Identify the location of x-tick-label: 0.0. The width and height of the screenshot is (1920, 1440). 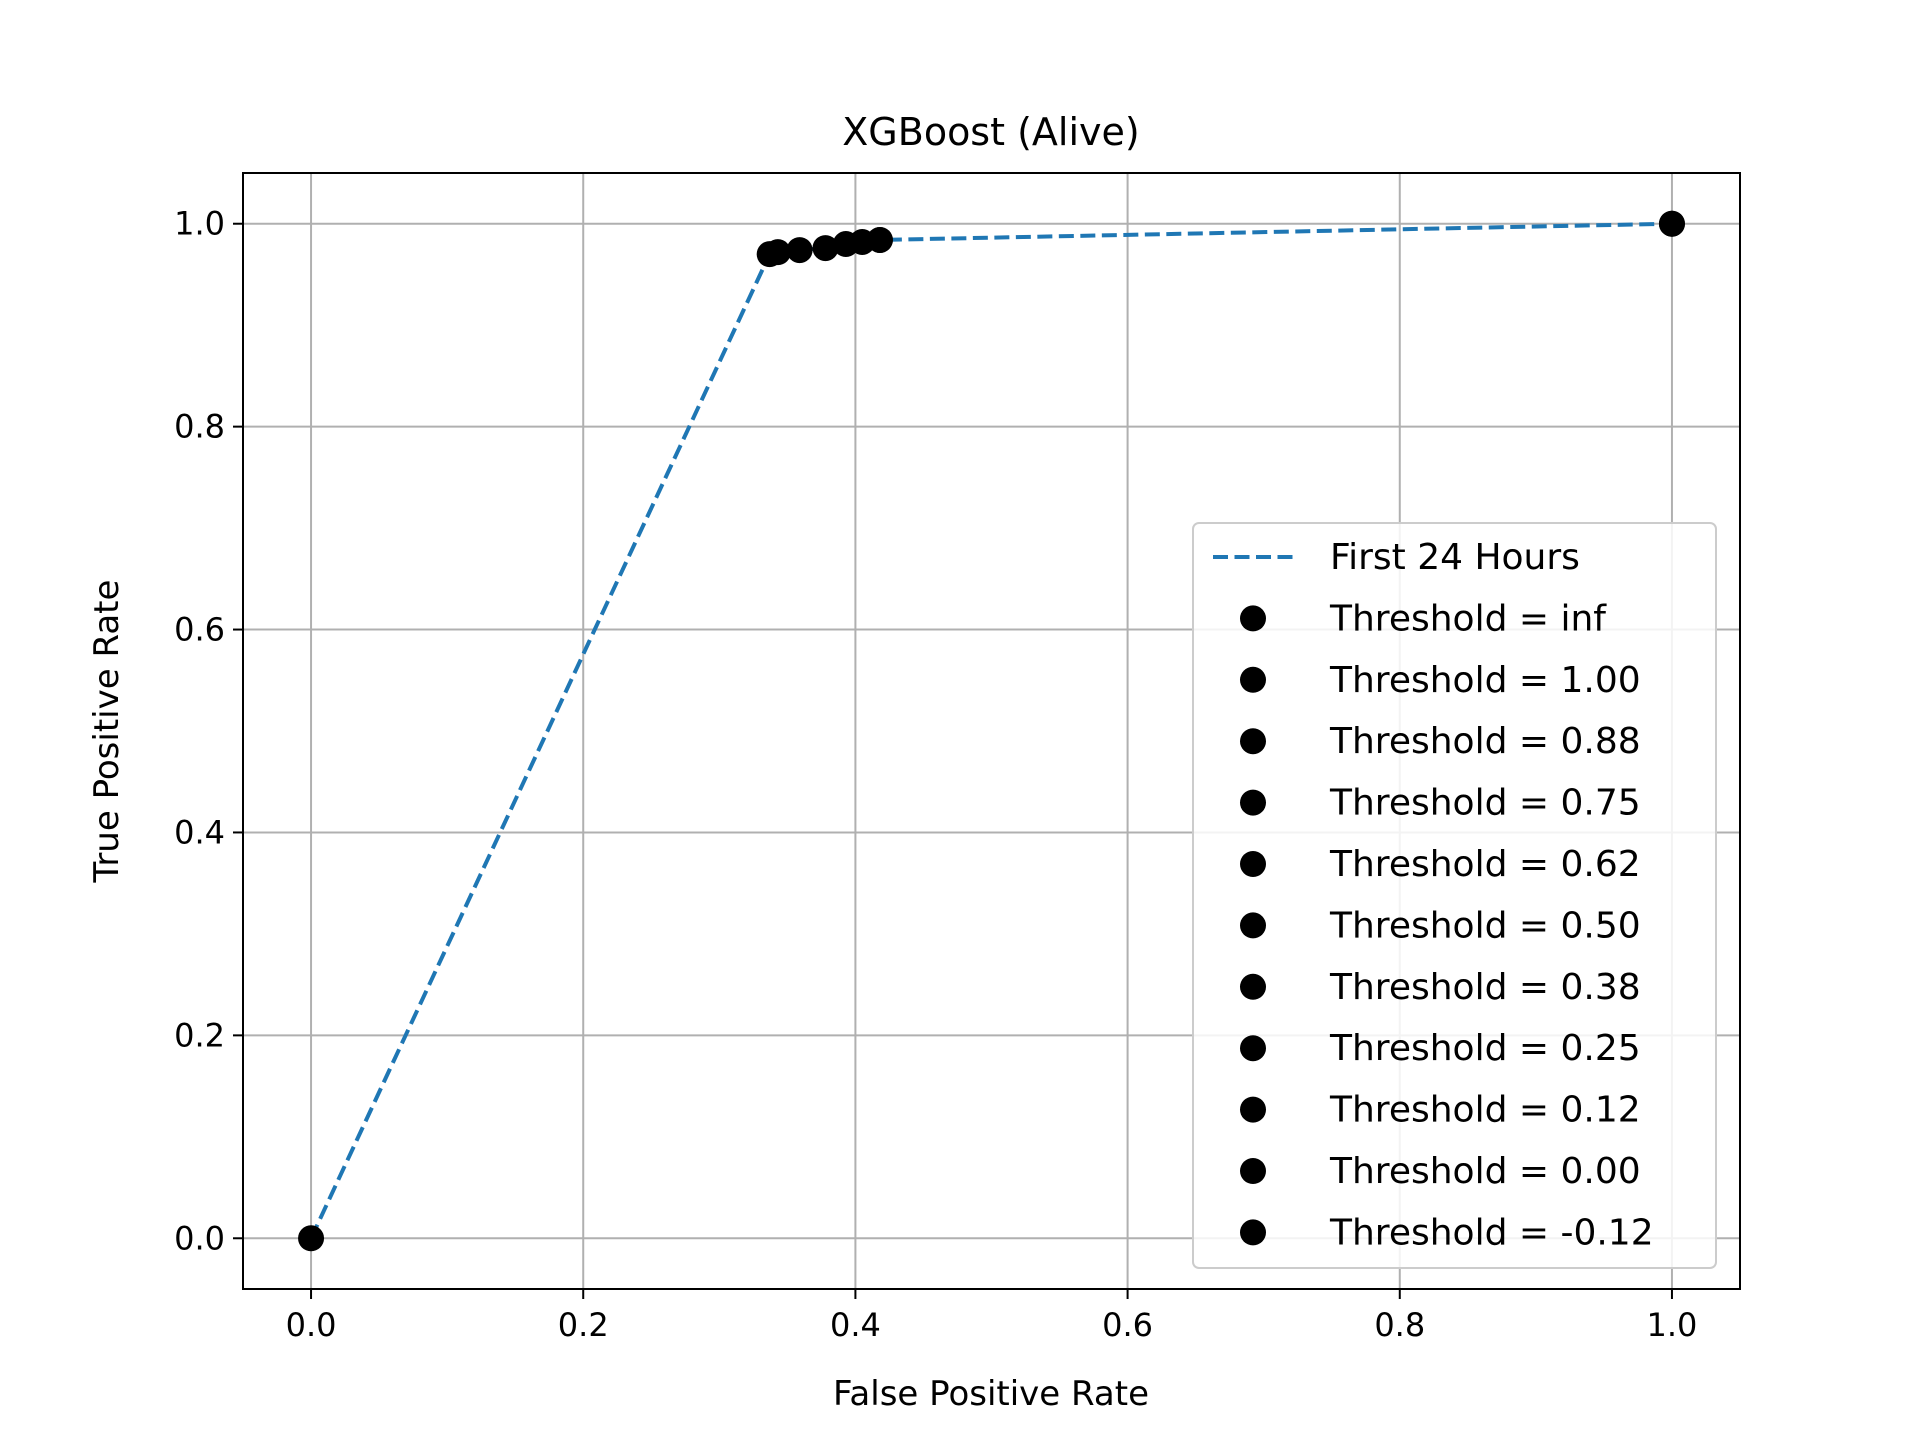
(311, 1325).